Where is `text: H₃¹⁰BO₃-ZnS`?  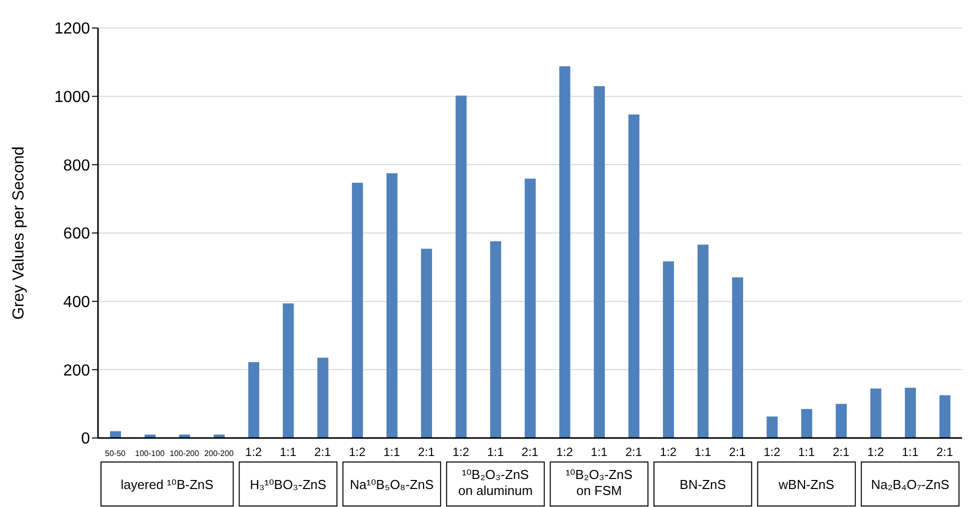 text: H₃¹⁰BO₃-ZnS is located at coordinates (288, 484).